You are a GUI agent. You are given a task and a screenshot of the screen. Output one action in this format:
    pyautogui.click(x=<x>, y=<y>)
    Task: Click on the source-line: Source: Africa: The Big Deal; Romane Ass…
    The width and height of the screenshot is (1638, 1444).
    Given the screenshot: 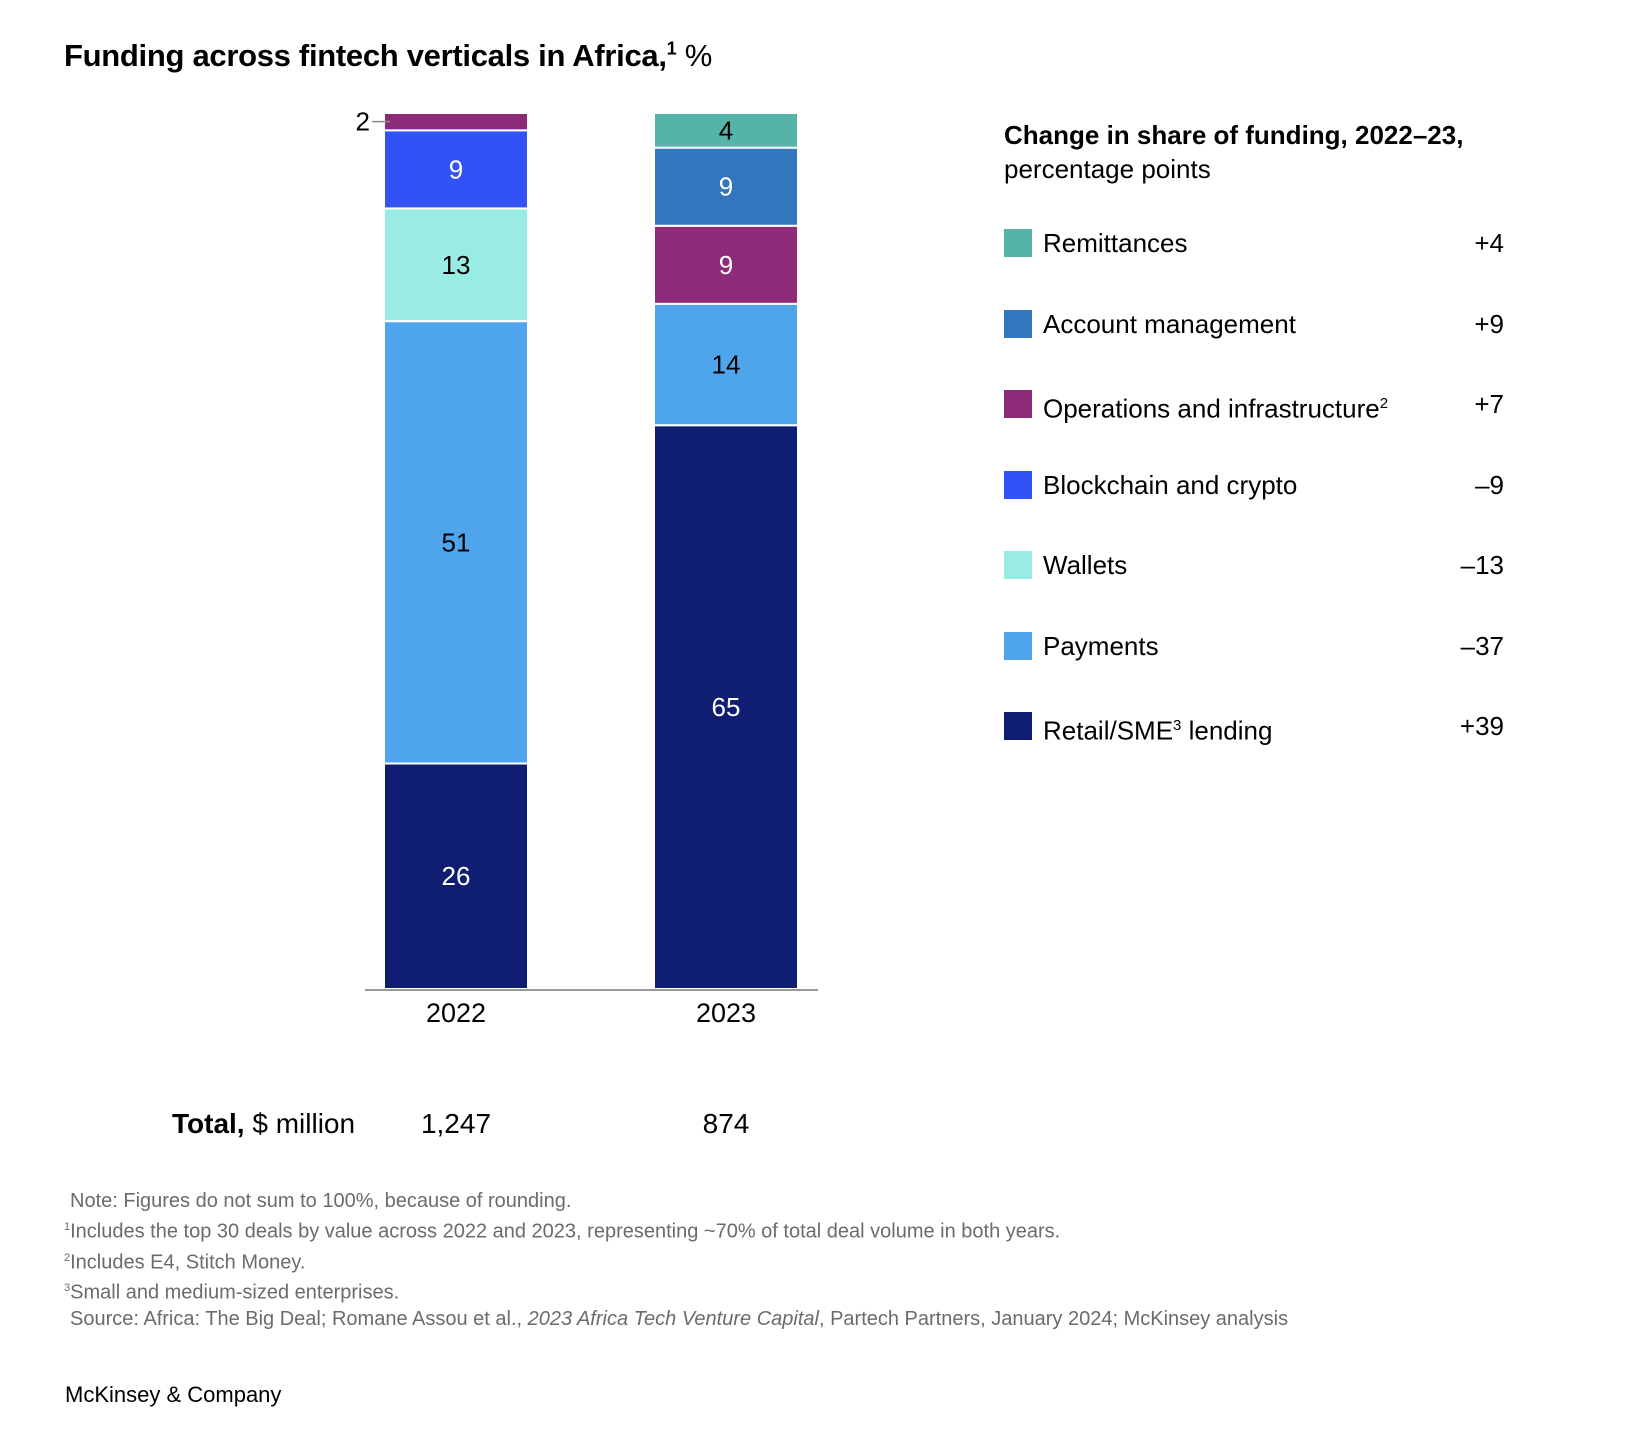 What is the action you would take?
    pyautogui.click(x=676, y=1319)
    